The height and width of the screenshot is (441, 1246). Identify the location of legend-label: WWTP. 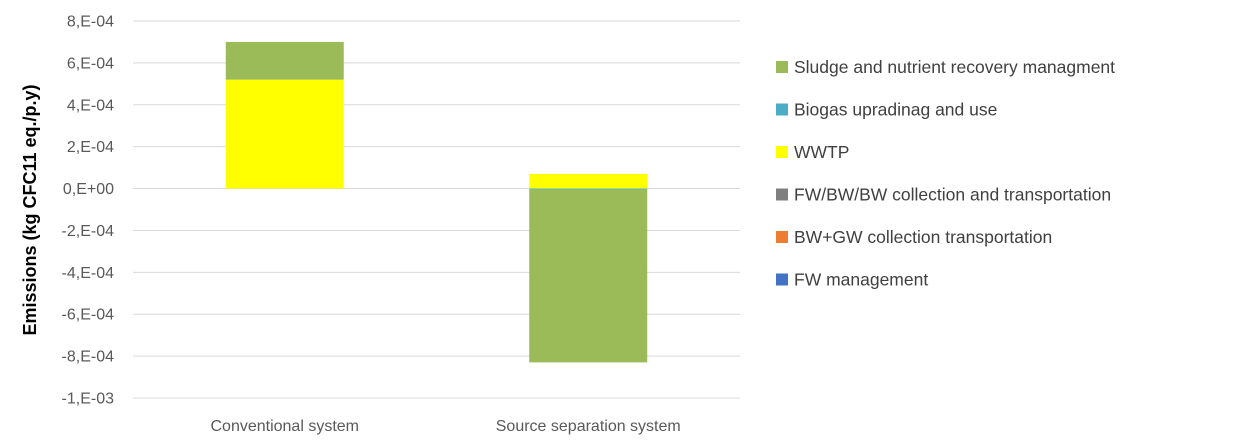
(821, 152).